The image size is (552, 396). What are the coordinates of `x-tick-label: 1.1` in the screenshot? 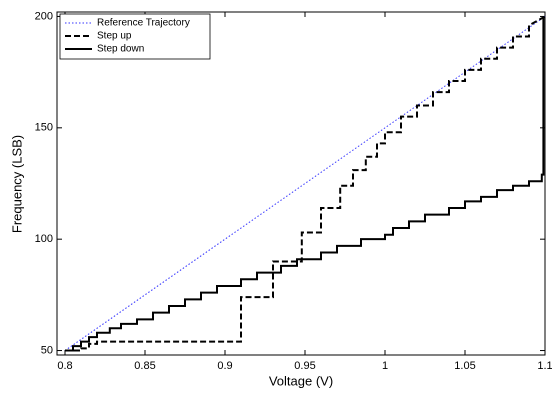 It's located at (544, 366).